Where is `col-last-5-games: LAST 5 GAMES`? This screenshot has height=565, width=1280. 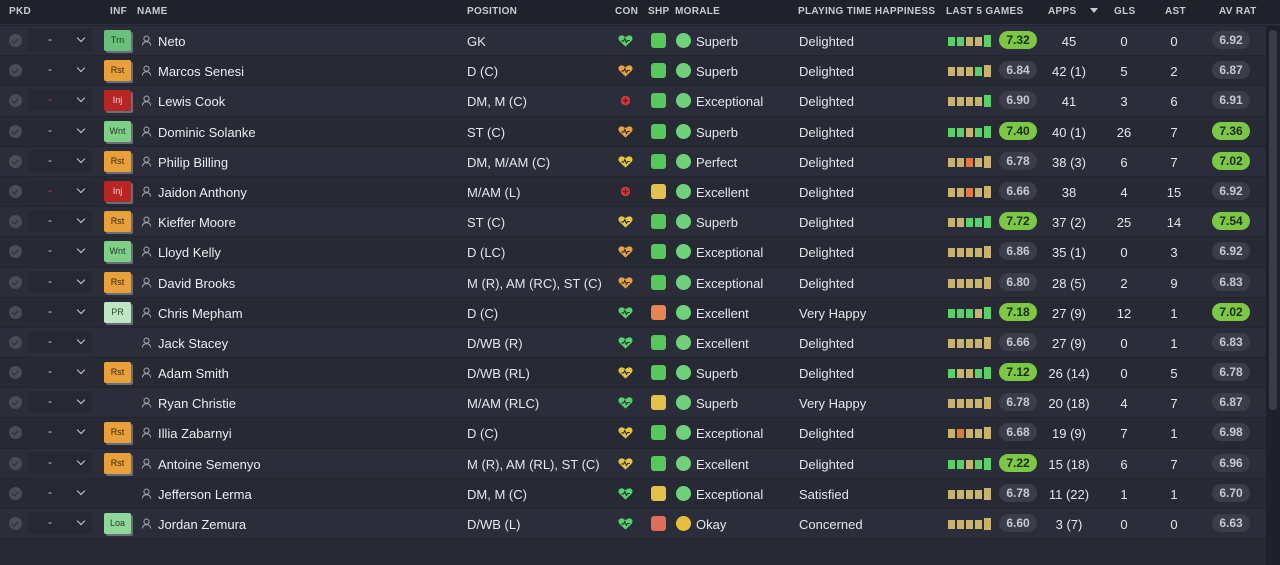
col-last-5-games: LAST 5 GAMES is located at coordinates (985, 11).